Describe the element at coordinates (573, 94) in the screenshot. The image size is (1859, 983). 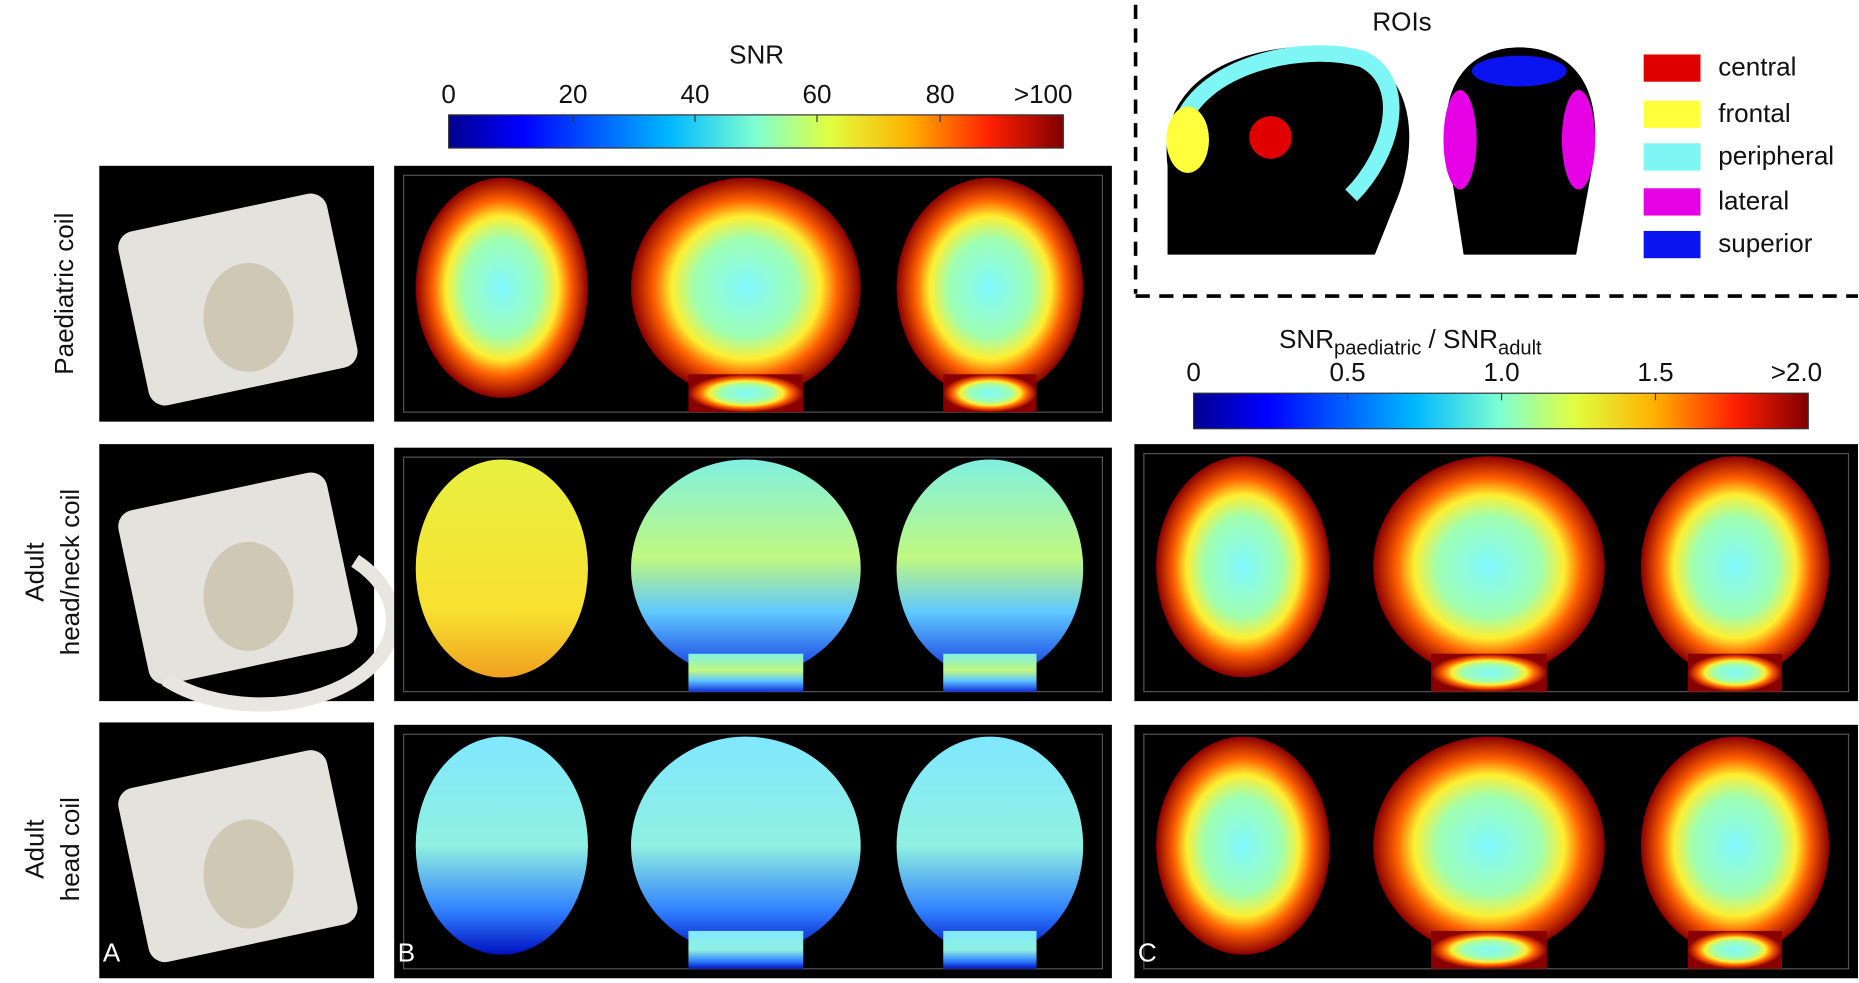
I see `tick-label: 20` at that location.